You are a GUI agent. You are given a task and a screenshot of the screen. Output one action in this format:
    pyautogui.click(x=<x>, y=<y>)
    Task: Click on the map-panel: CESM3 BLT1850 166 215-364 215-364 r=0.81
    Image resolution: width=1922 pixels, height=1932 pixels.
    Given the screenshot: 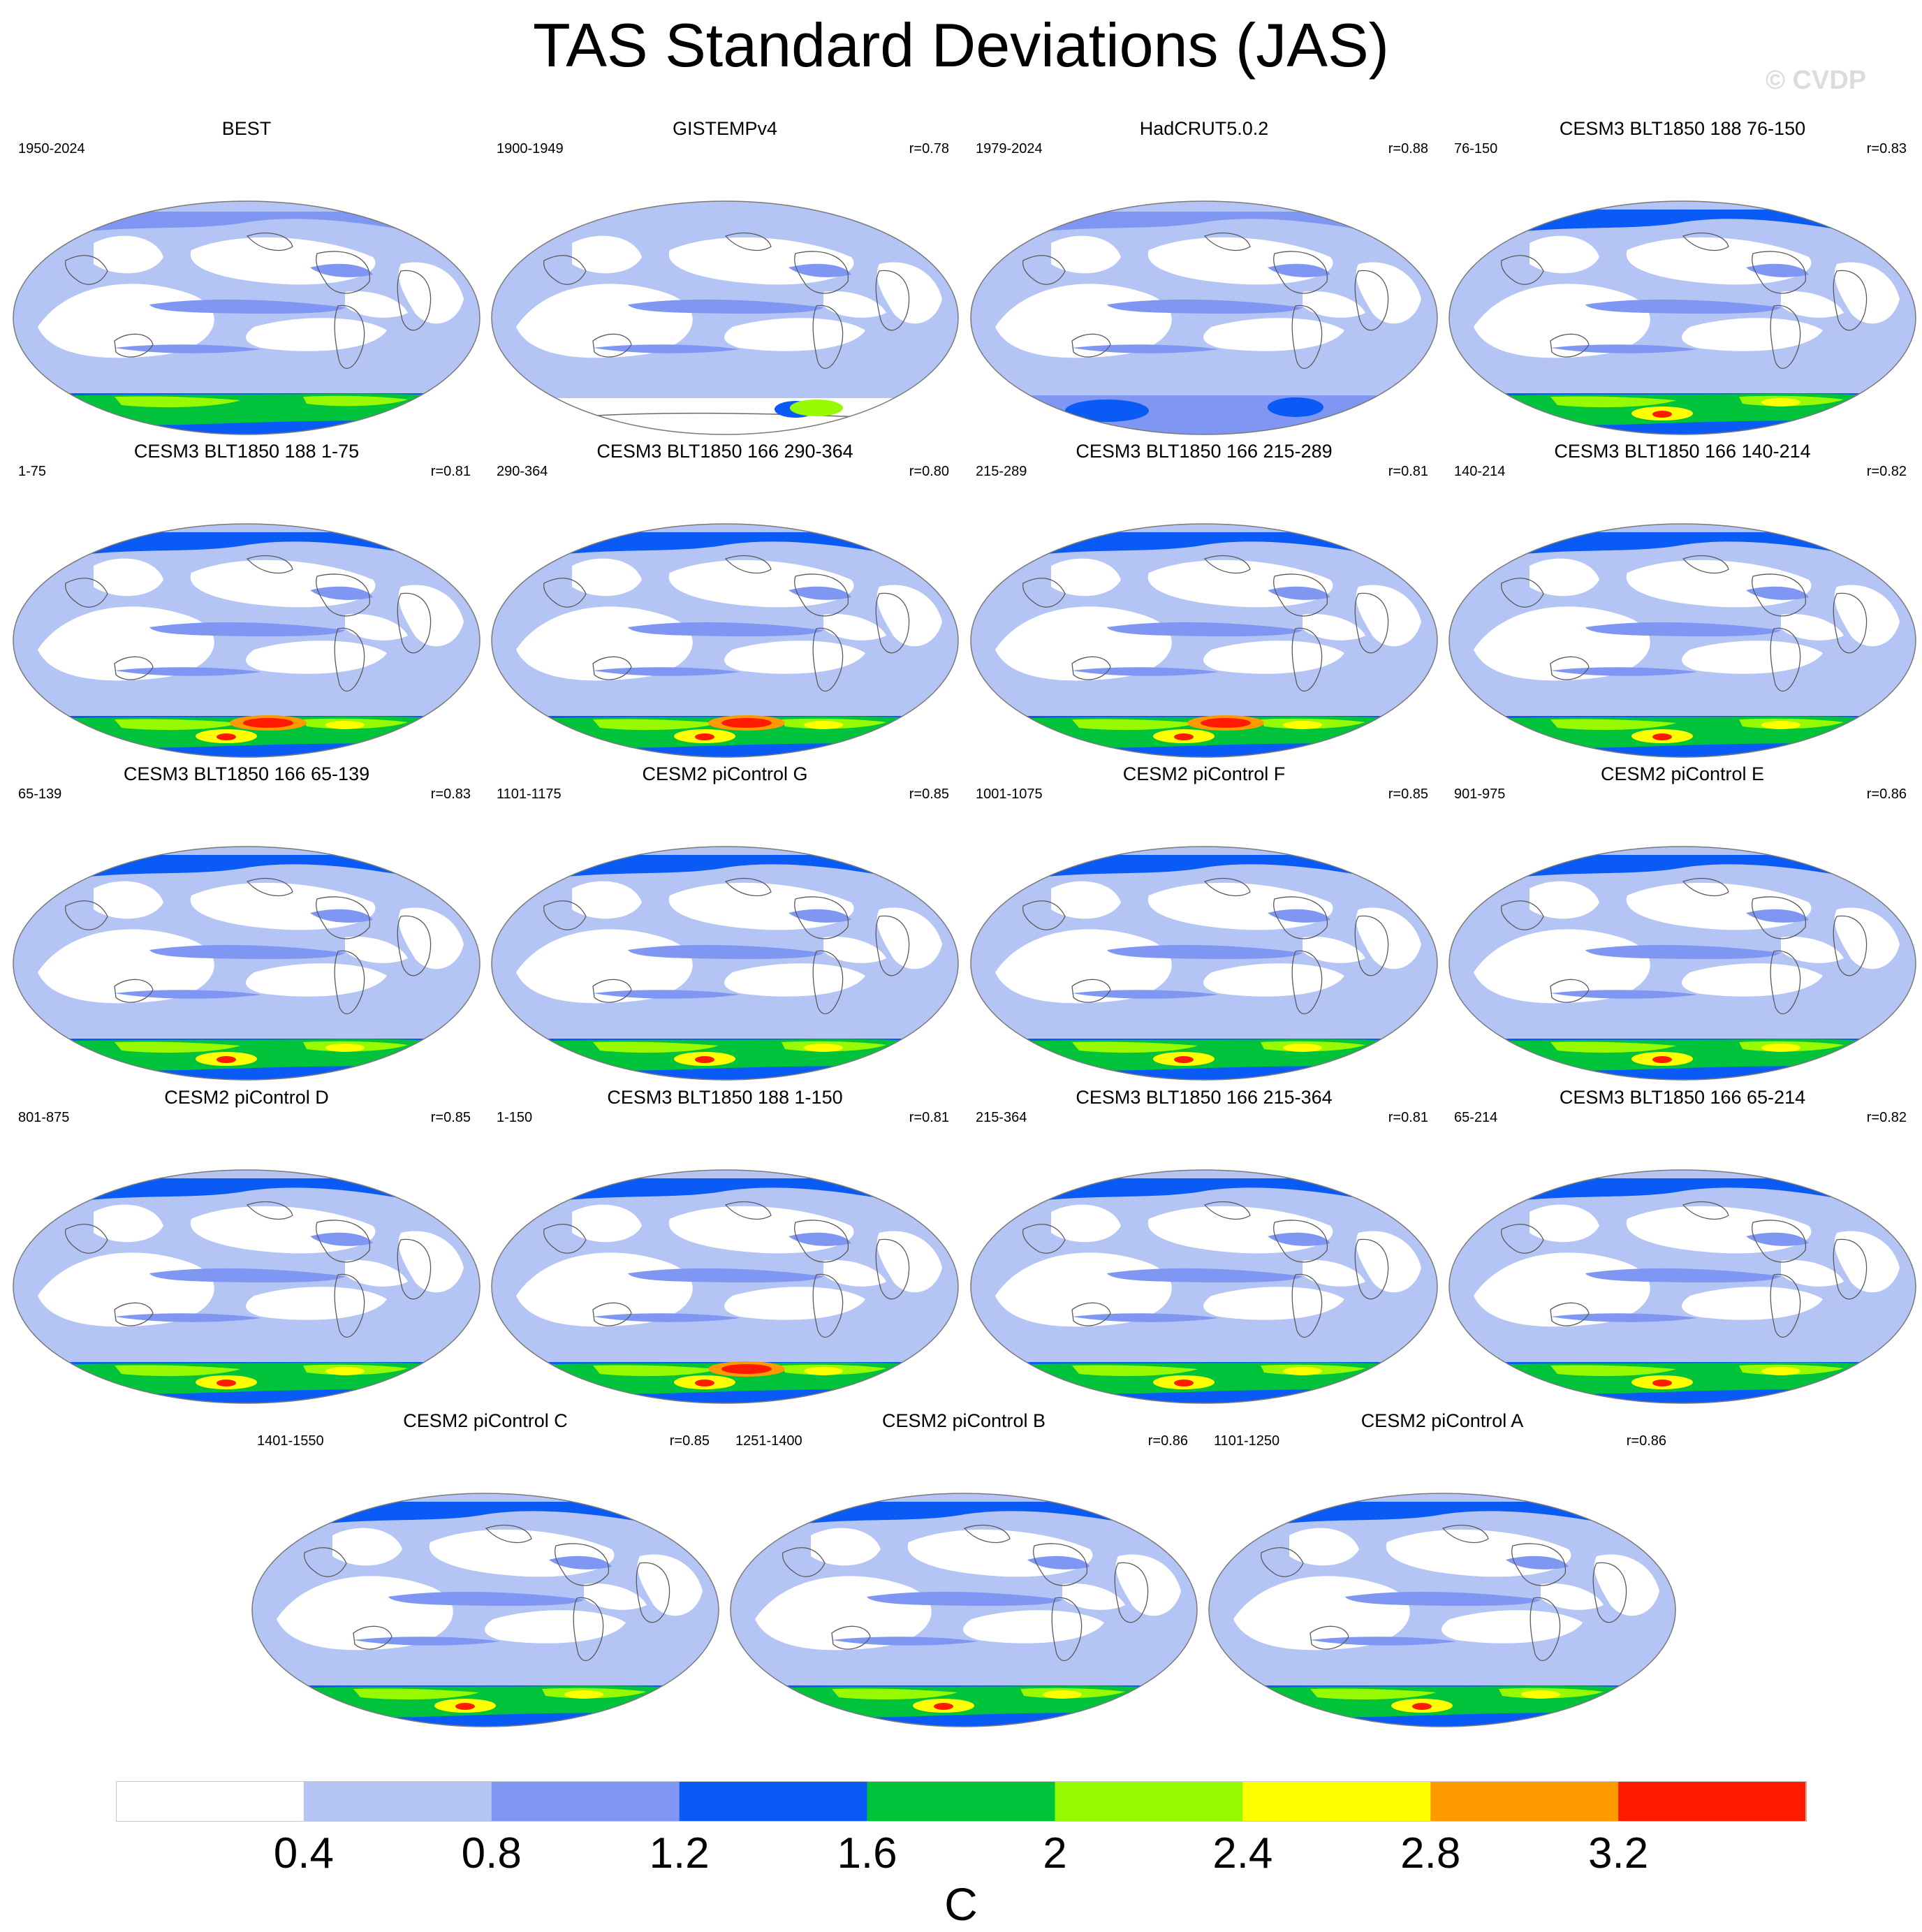 What is the action you would take?
    pyautogui.click(x=1204, y=1246)
    